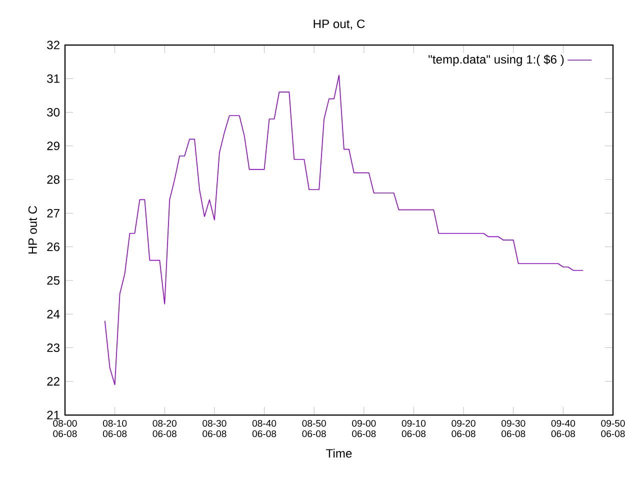 This screenshot has height=480, width=640. Describe the element at coordinates (264, 429) in the screenshot. I see `x-tick-label: 08-40 06-08` at that location.